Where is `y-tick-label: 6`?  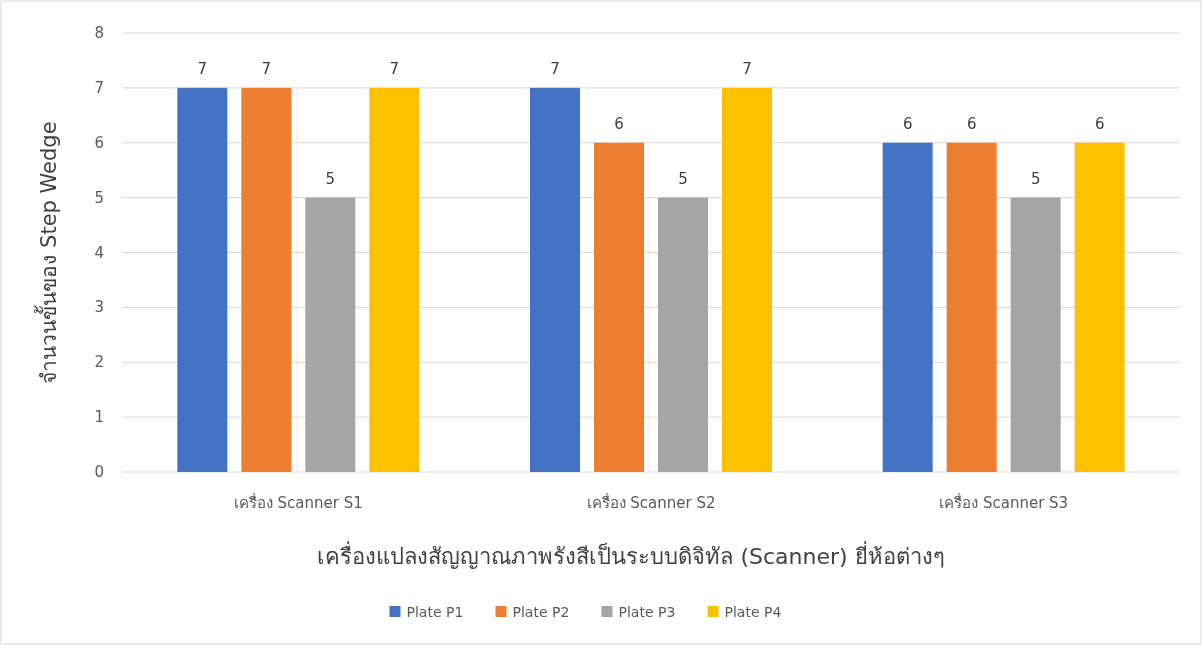
y-tick-label: 6 is located at coordinates (99, 142).